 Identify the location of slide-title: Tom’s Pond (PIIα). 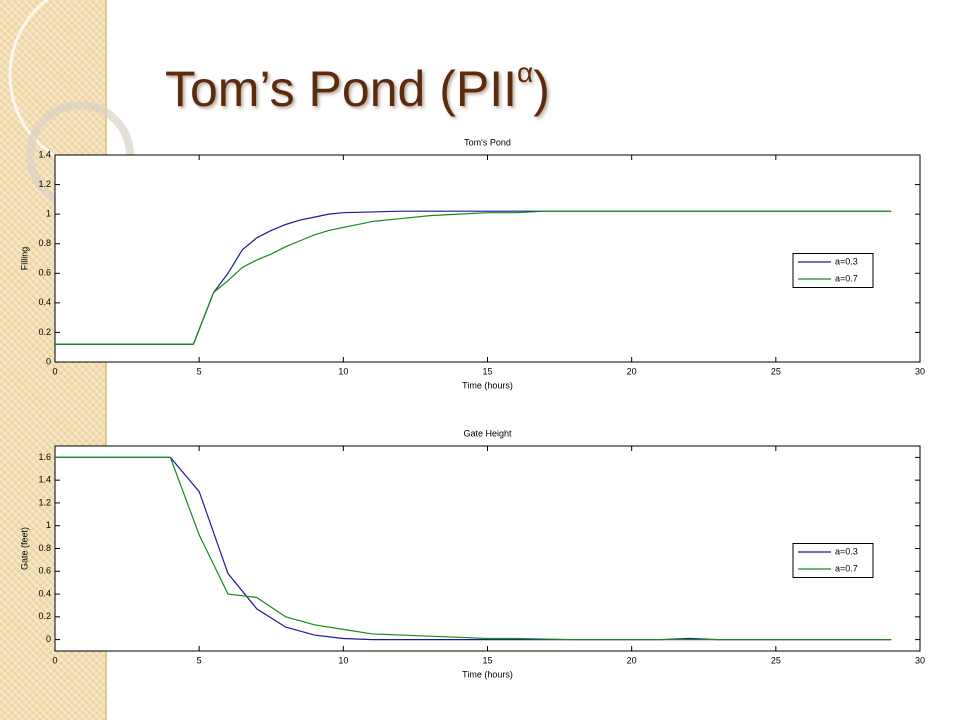
(357, 87).